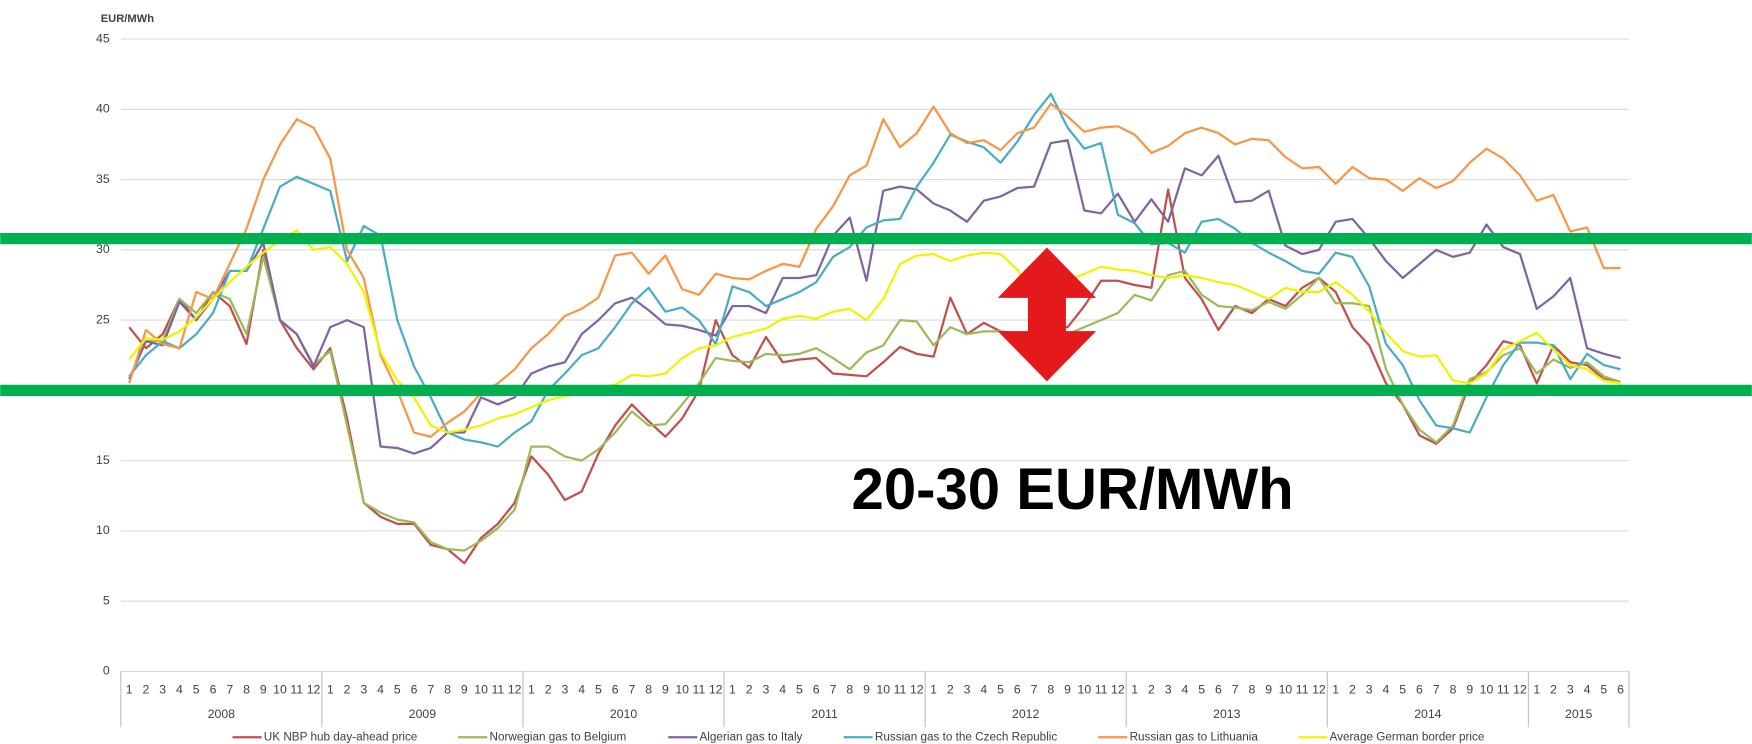 Image resolution: width=1752 pixels, height=744 pixels. What do you see at coordinates (557, 736) in the screenshot?
I see `legend-label: Norwegian gas to Belgium` at bounding box center [557, 736].